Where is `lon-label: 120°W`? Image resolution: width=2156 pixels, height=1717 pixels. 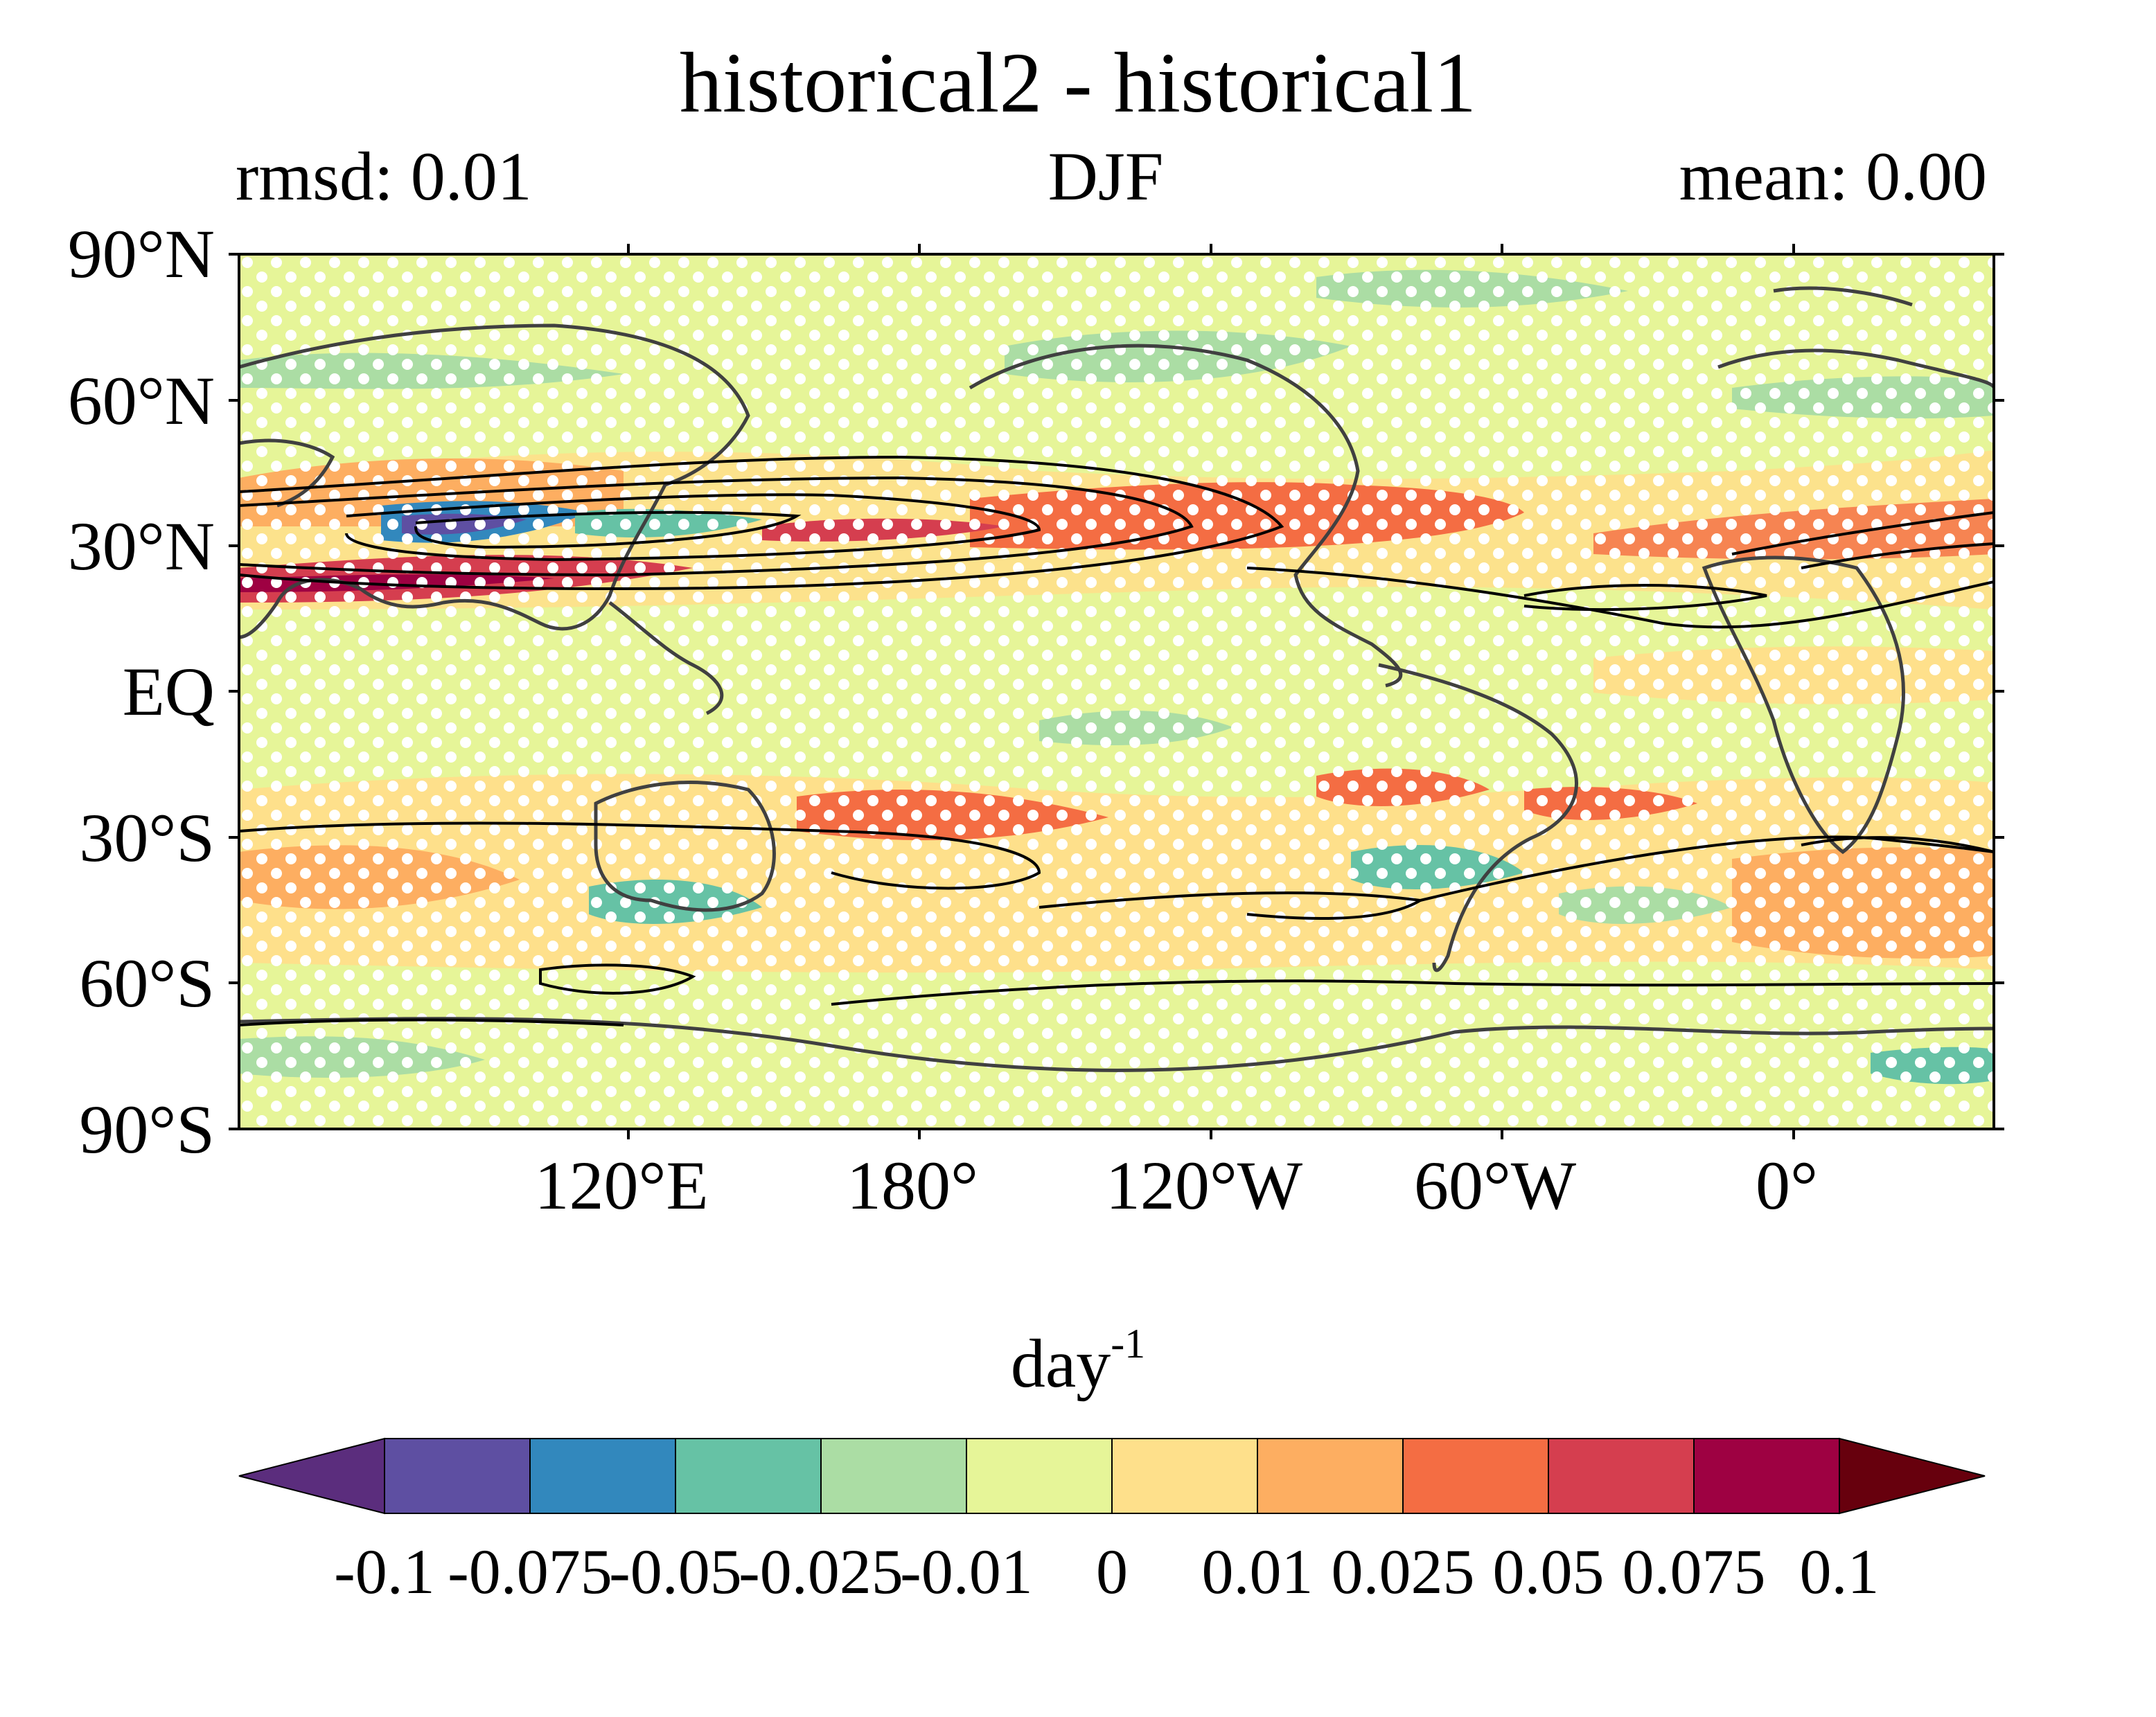 lon-label: 120°W is located at coordinates (1204, 1186).